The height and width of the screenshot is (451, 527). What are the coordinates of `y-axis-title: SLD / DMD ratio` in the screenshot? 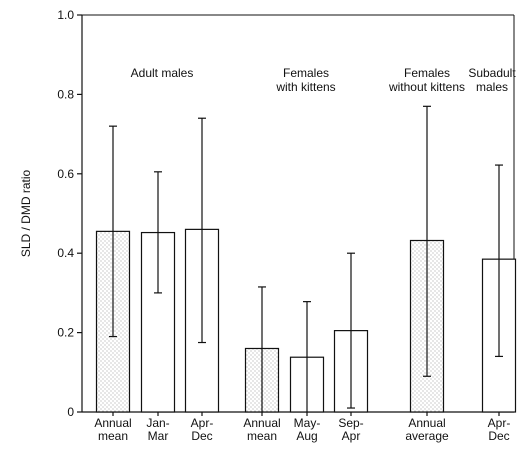 It's located at (26, 214).